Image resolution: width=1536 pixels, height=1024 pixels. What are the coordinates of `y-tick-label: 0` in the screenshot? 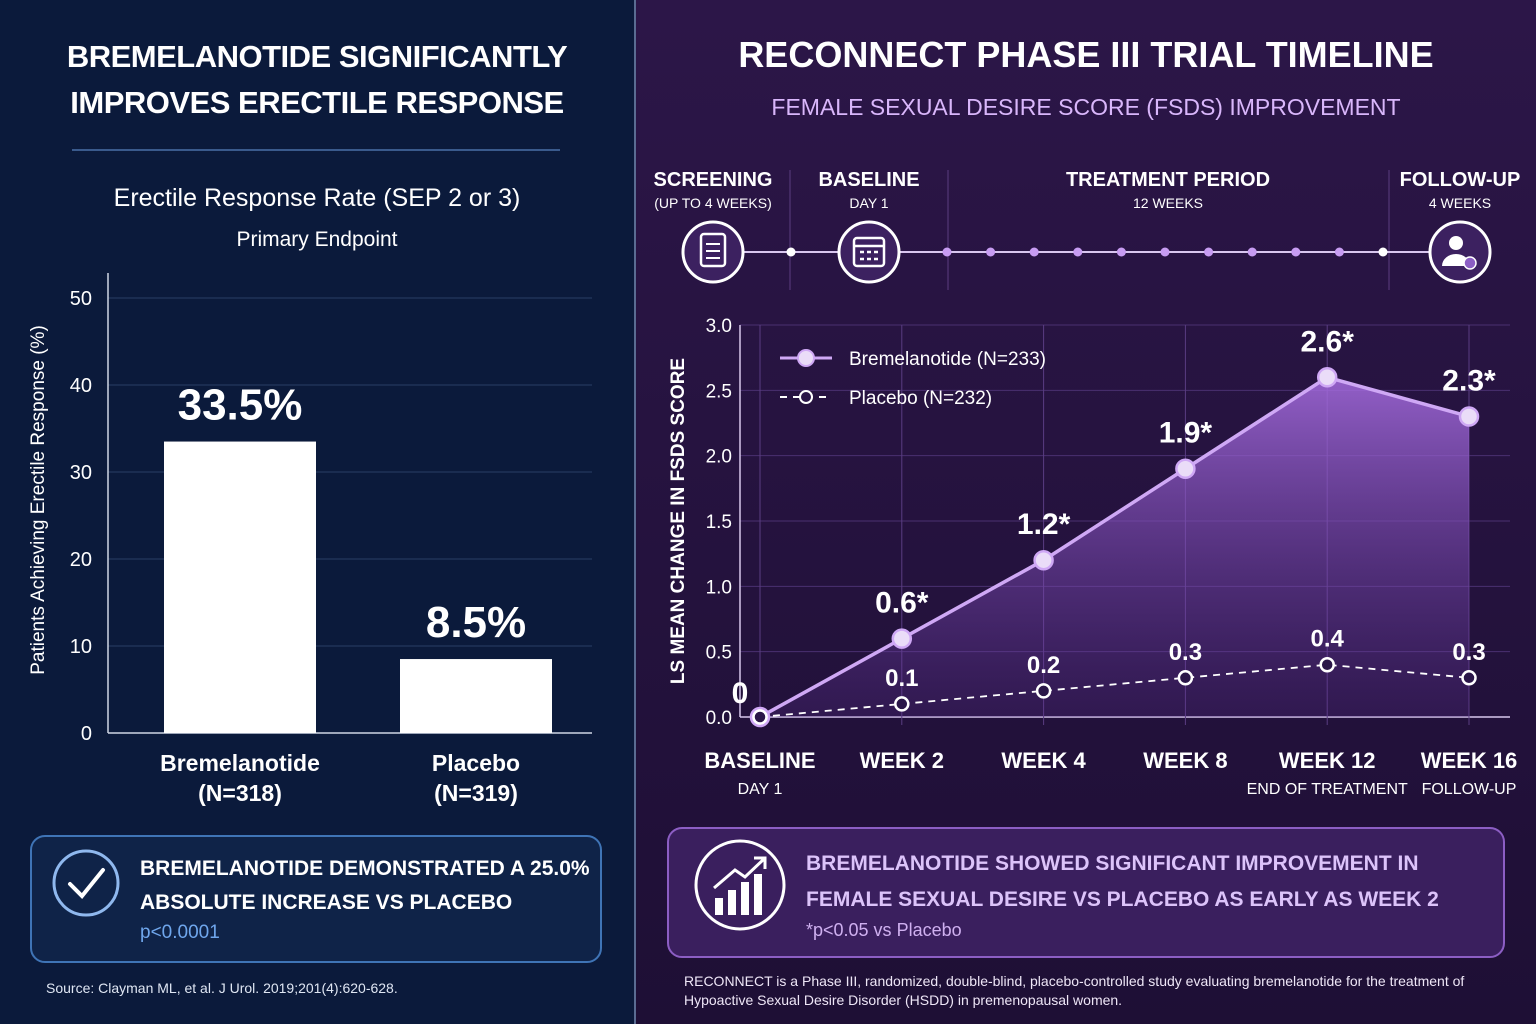 It's located at (86, 734).